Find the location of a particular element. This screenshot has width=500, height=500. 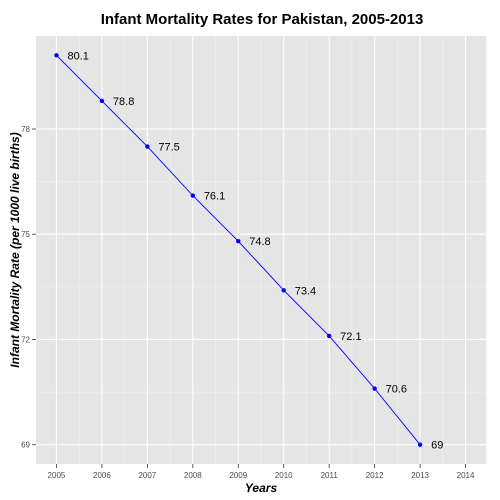

y-tick-label: 72 is located at coordinates (25, 339).